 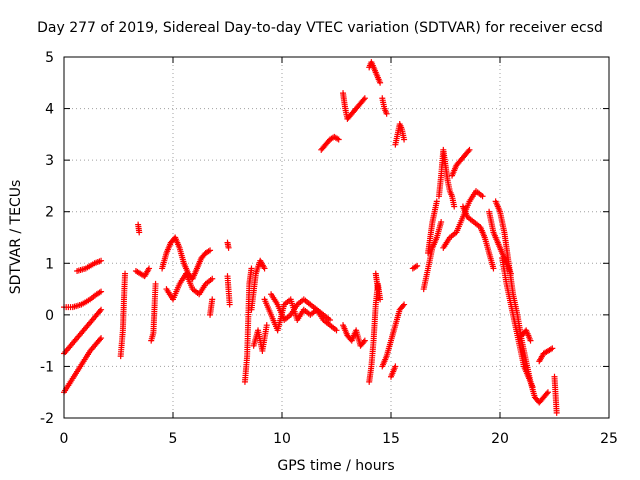 I want to click on y-tick-label: 2, so click(x=49, y=213).